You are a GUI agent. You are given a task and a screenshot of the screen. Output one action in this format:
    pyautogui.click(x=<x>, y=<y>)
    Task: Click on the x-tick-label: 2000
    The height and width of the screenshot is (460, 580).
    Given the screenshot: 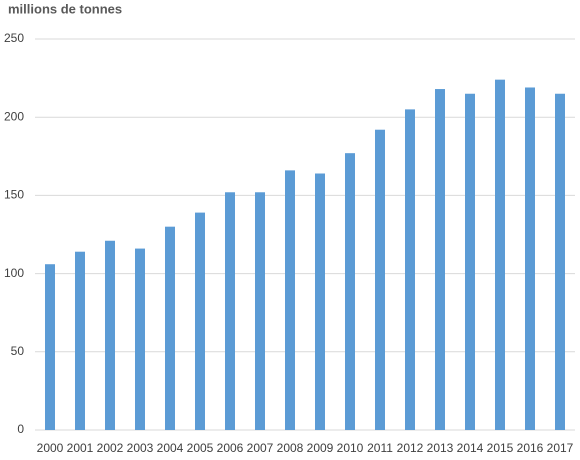 What is the action you would take?
    pyautogui.click(x=50, y=448)
    